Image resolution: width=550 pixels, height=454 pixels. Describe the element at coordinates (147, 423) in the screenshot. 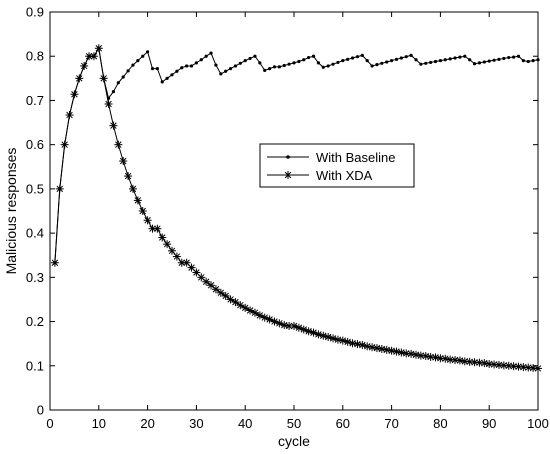

I see `x-tick-label: 20` at that location.